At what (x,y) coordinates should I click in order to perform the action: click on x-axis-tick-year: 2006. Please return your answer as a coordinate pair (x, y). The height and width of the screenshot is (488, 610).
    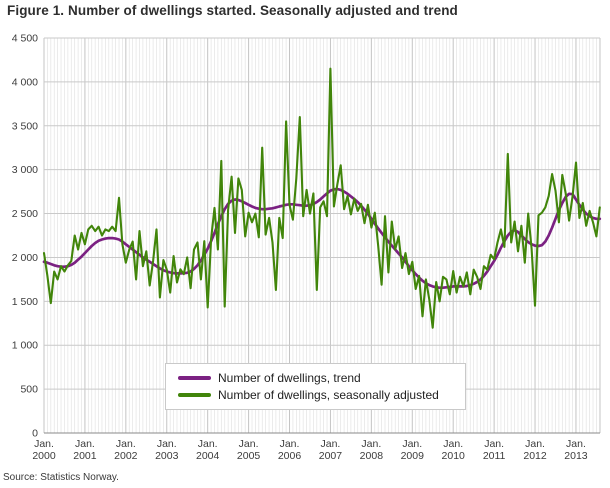
    Looking at the image, I should click on (290, 456).